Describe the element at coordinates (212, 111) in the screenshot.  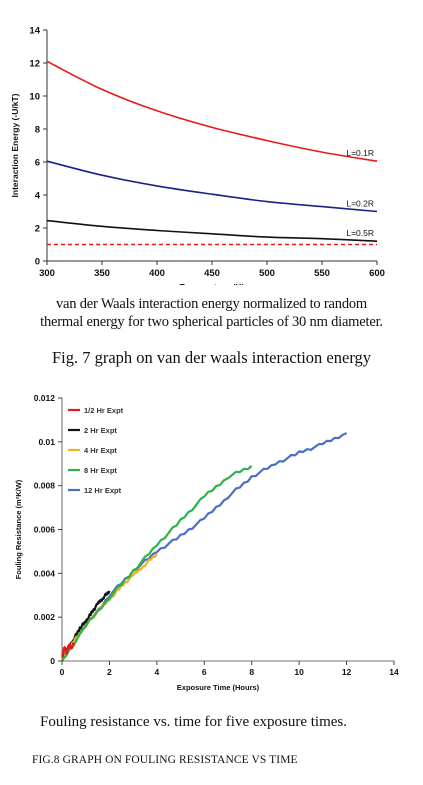
I see `series-line-l-0-1r` at that location.